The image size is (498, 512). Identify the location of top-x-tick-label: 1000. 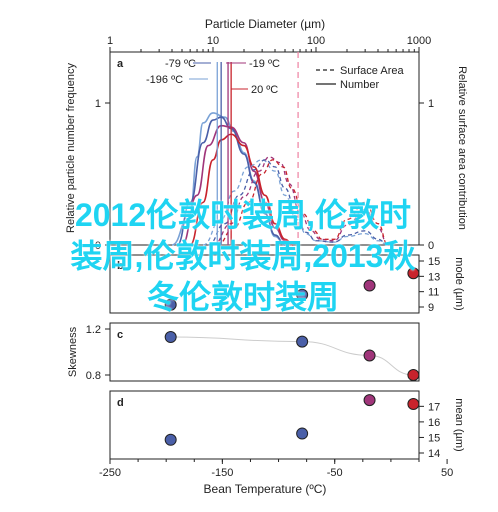
(419, 41).